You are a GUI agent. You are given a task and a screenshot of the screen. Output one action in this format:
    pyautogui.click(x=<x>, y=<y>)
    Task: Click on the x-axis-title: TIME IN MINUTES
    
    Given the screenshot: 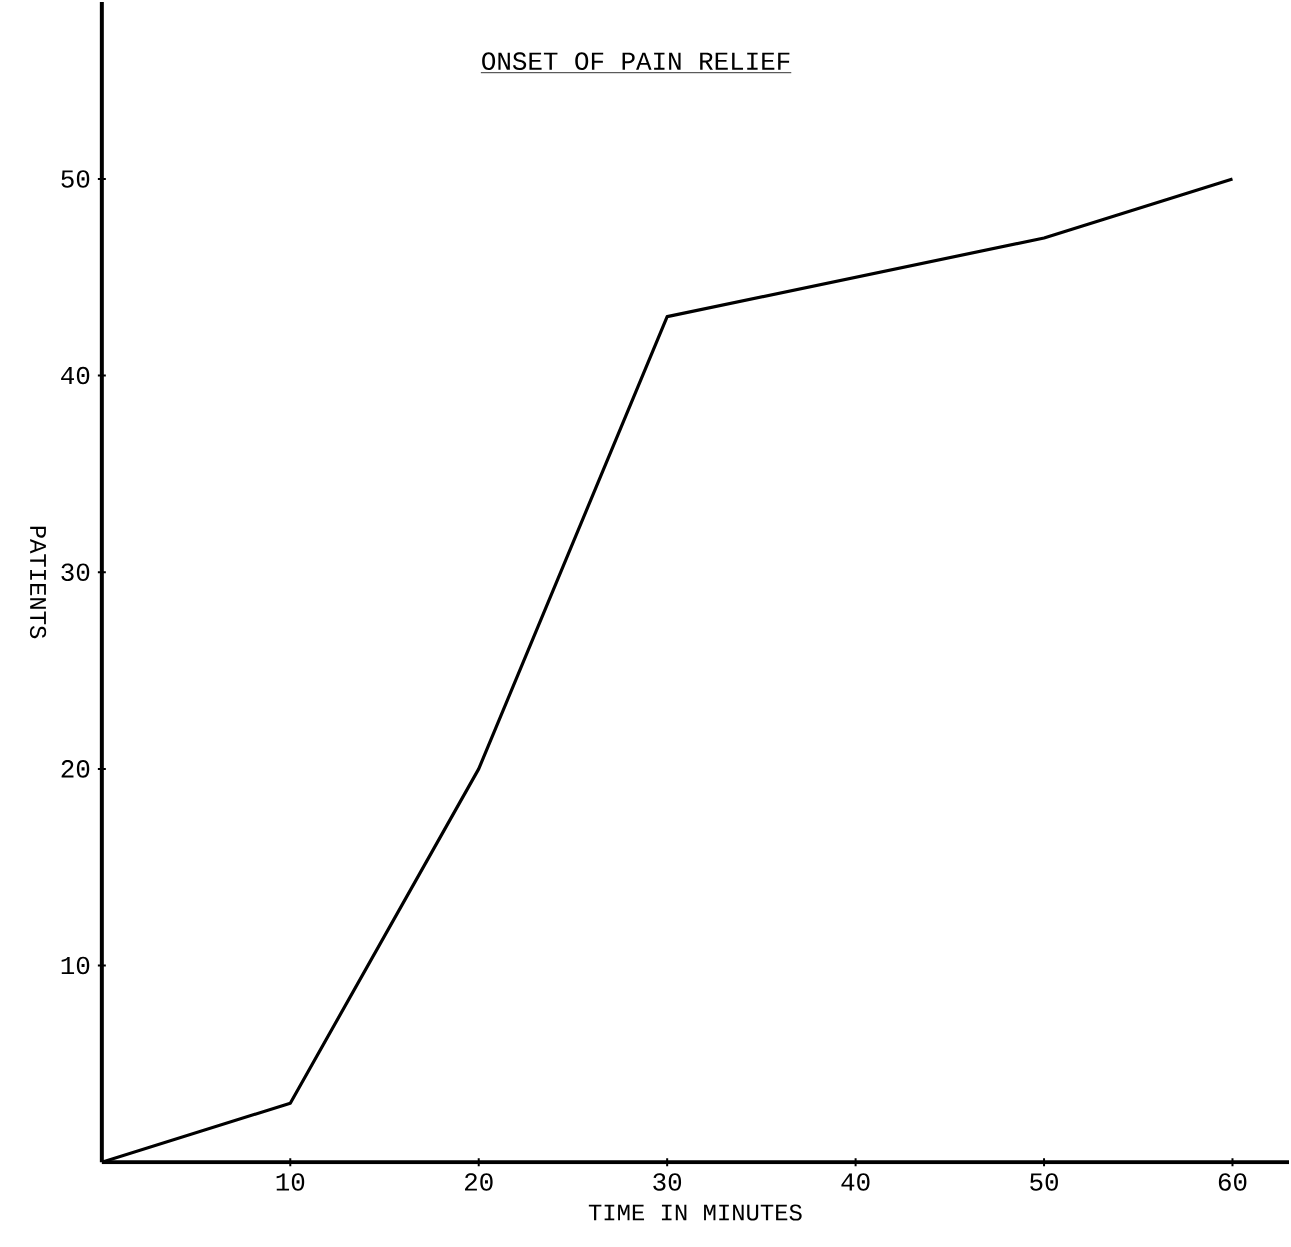 What is the action you would take?
    pyautogui.click(x=695, y=1212)
    